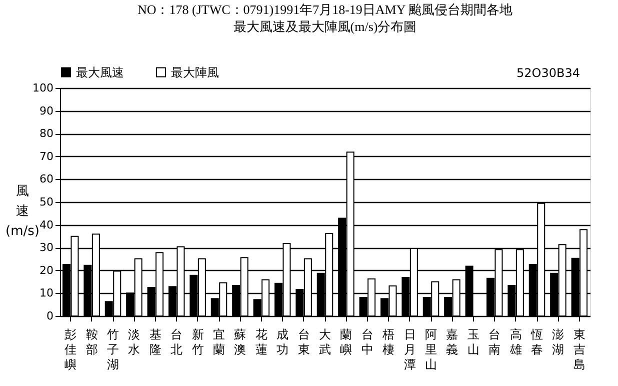 The width and height of the screenshot is (618, 386). Describe the element at coordinates (92, 342) in the screenshot. I see `x-tick-label: 鞍部` at that location.